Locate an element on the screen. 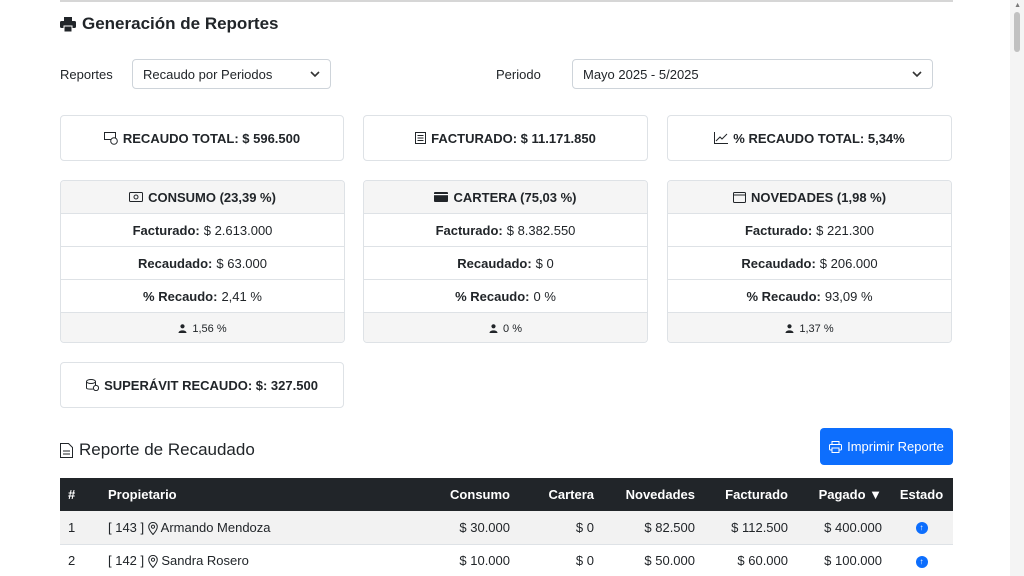 Image resolution: width=1024 pixels, height=576 pixels. row-cartera: $ 0 is located at coordinates (584, 527).